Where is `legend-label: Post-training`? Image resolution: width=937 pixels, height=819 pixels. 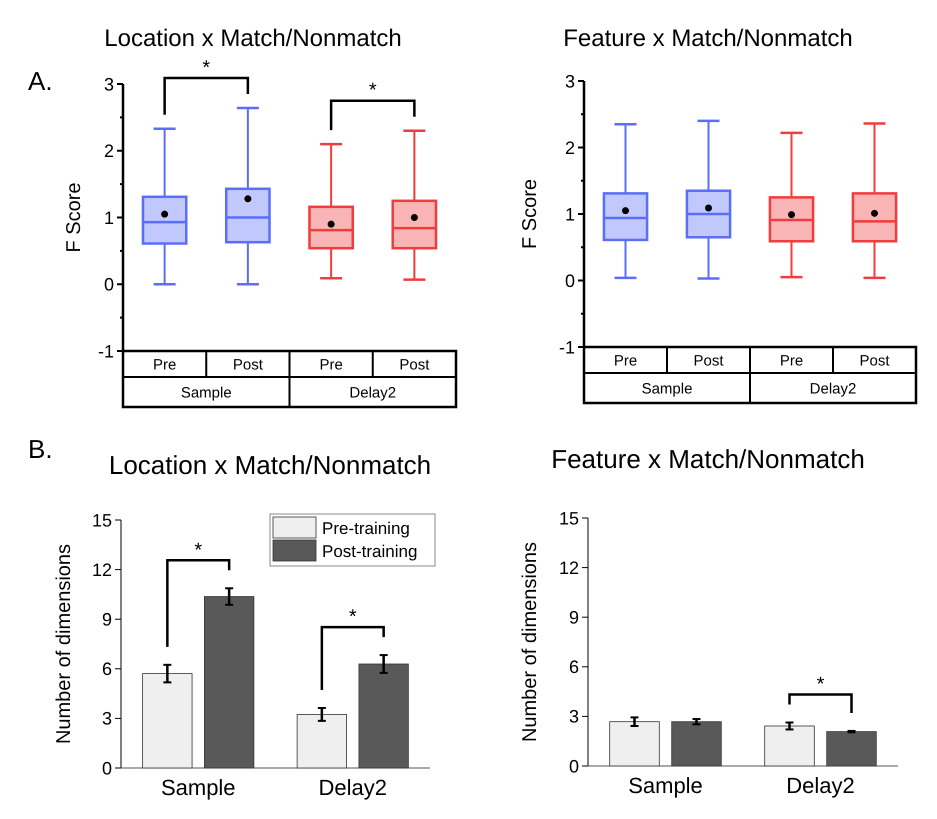
legend-label: Post-training is located at coordinates (370, 551).